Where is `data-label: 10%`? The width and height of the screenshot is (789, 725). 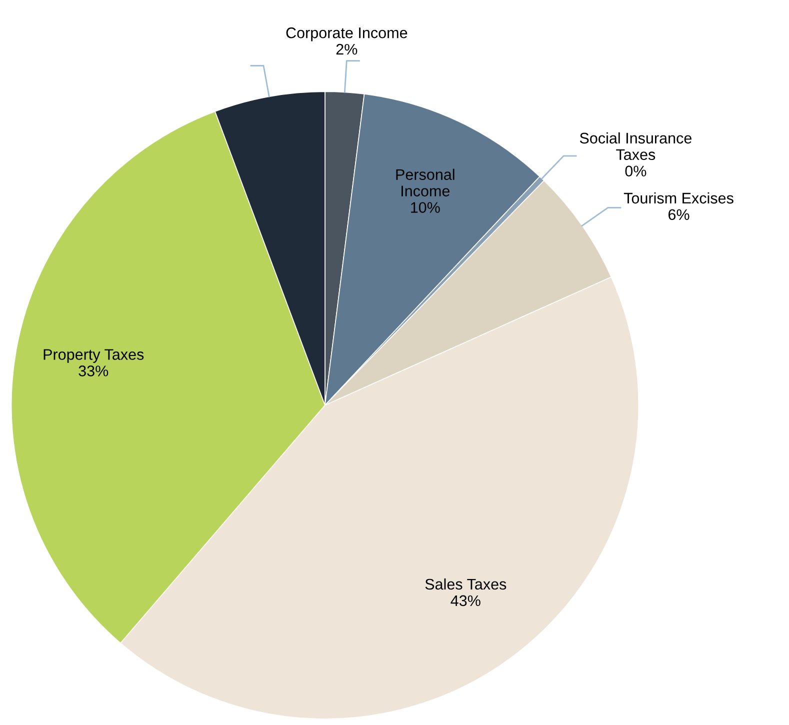 data-label: 10% is located at coordinates (425, 207).